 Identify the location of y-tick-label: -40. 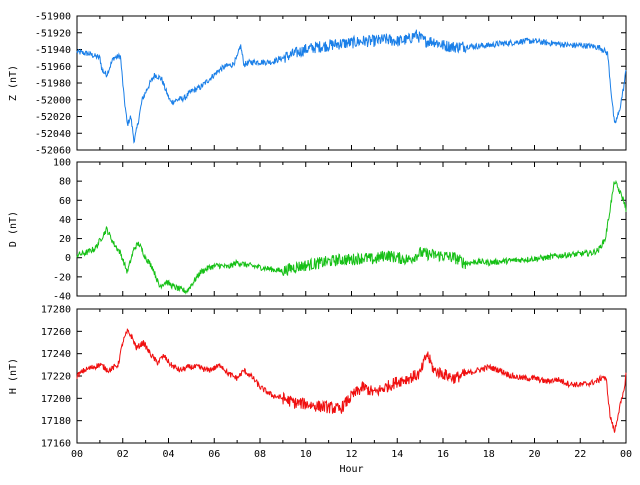
(62, 297).